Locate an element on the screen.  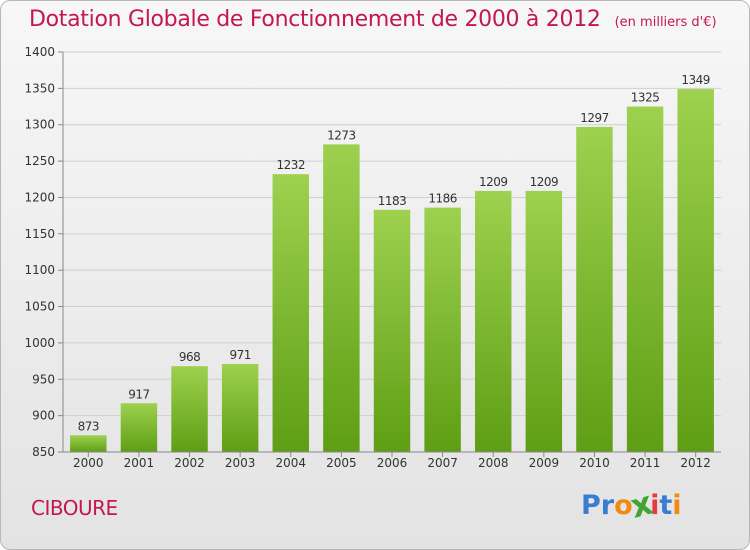
town-name: CIBOURE is located at coordinates (74, 508).